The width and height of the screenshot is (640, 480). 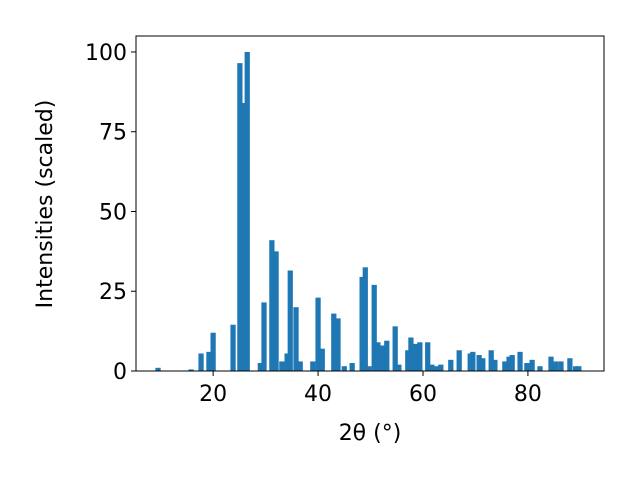 What do you see at coordinates (120, 372) in the screenshot?
I see `y-tick-label: 0` at bounding box center [120, 372].